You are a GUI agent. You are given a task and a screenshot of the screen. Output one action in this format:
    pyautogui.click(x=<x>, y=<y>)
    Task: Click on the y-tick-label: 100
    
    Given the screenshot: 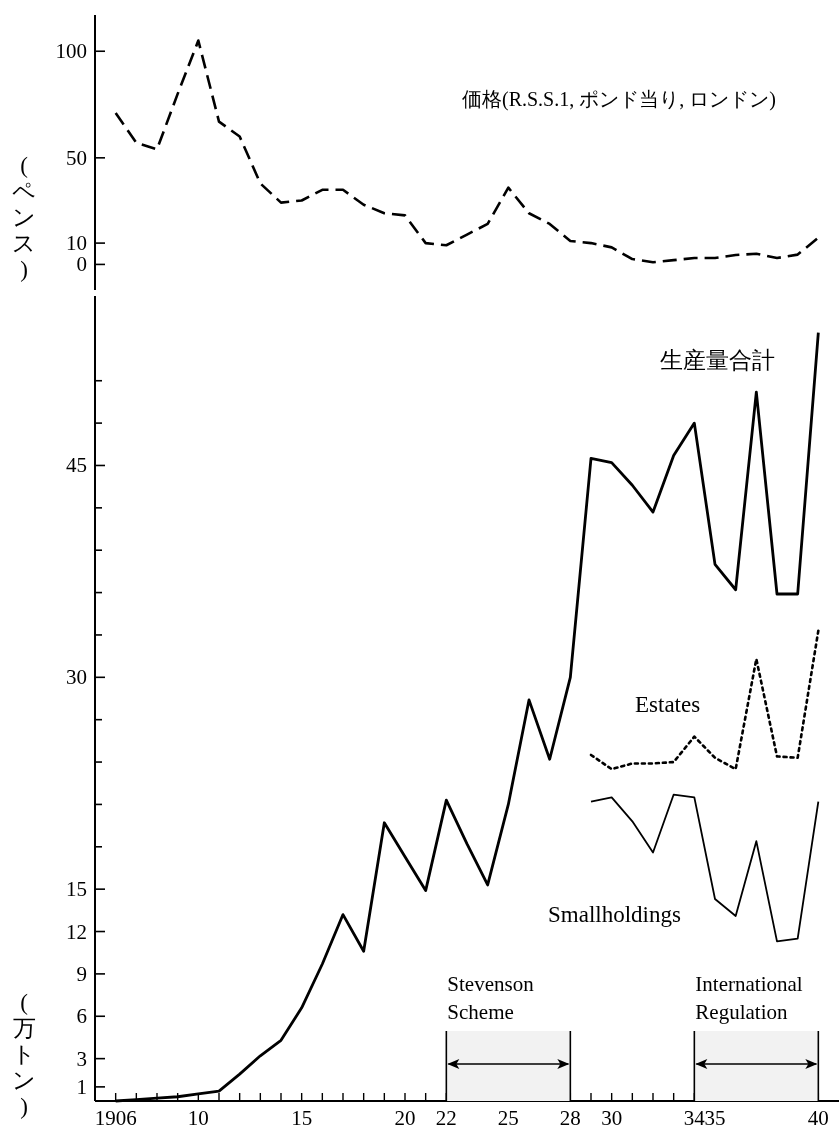 What is the action you would take?
    pyautogui.click(x=71, y=51)
    